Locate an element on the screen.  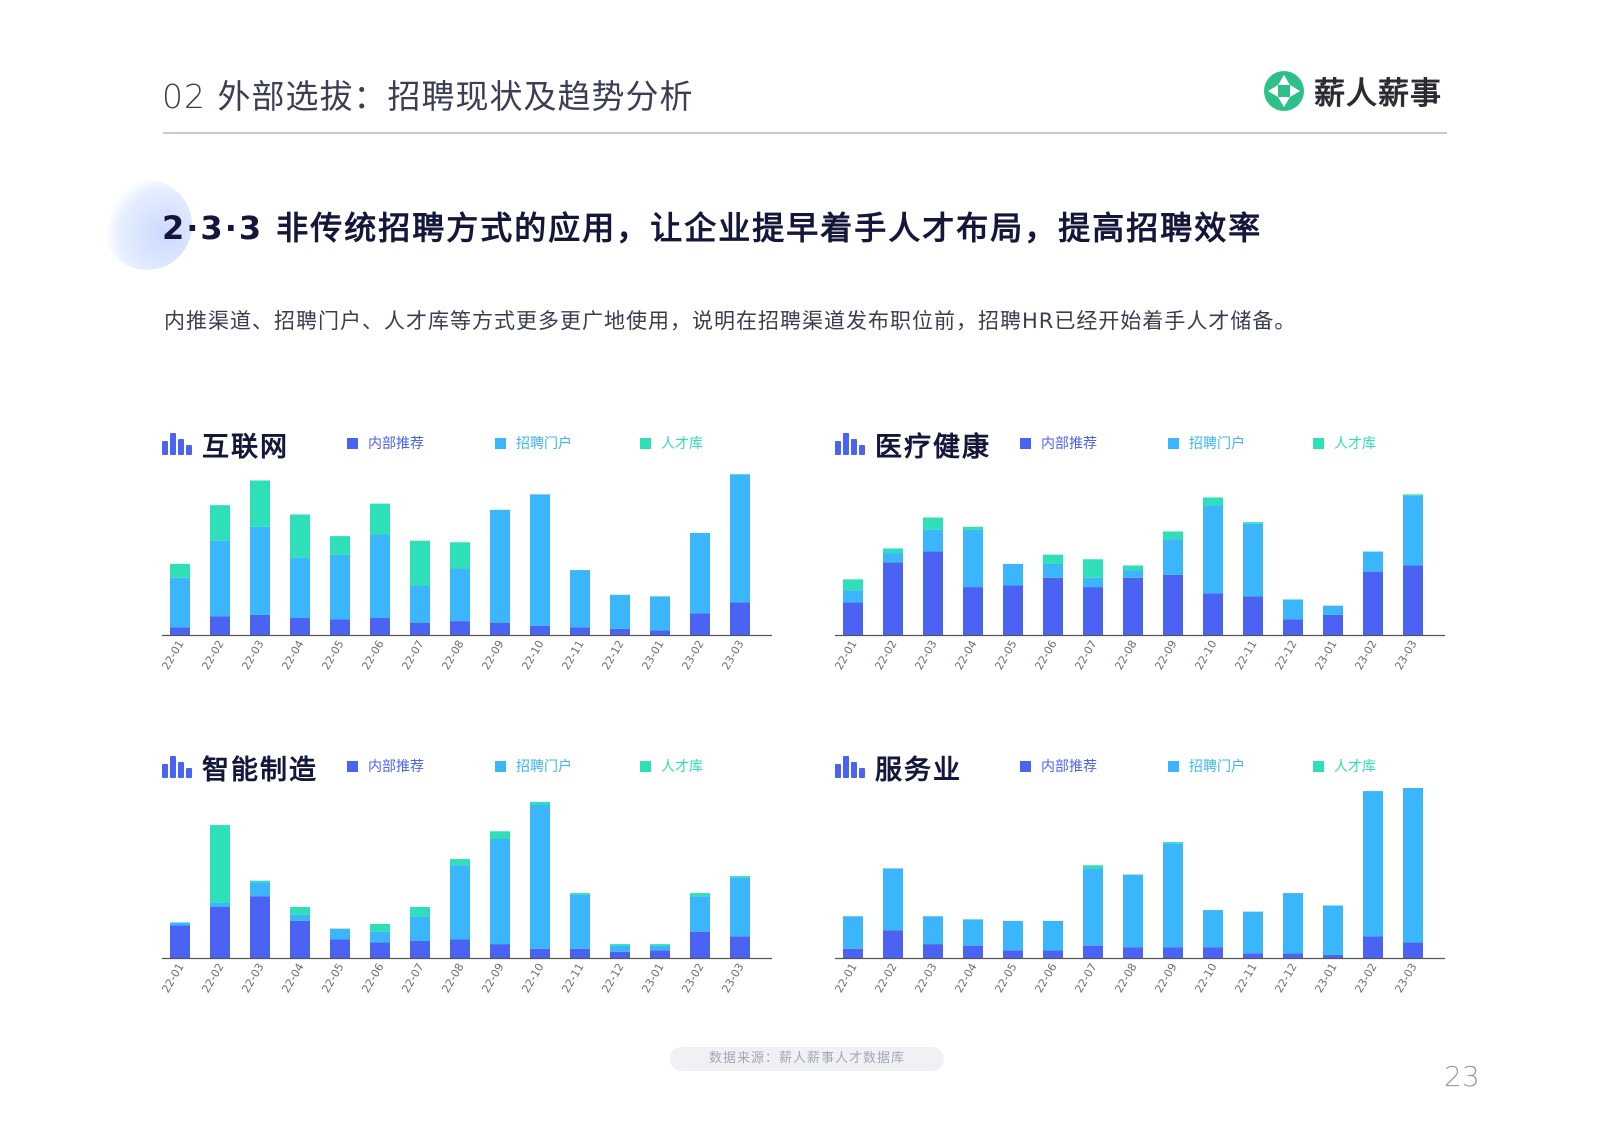
chart-header: 智能制造 内部推荐 招聘门户 人才库 is located at coordinates (467, 768).